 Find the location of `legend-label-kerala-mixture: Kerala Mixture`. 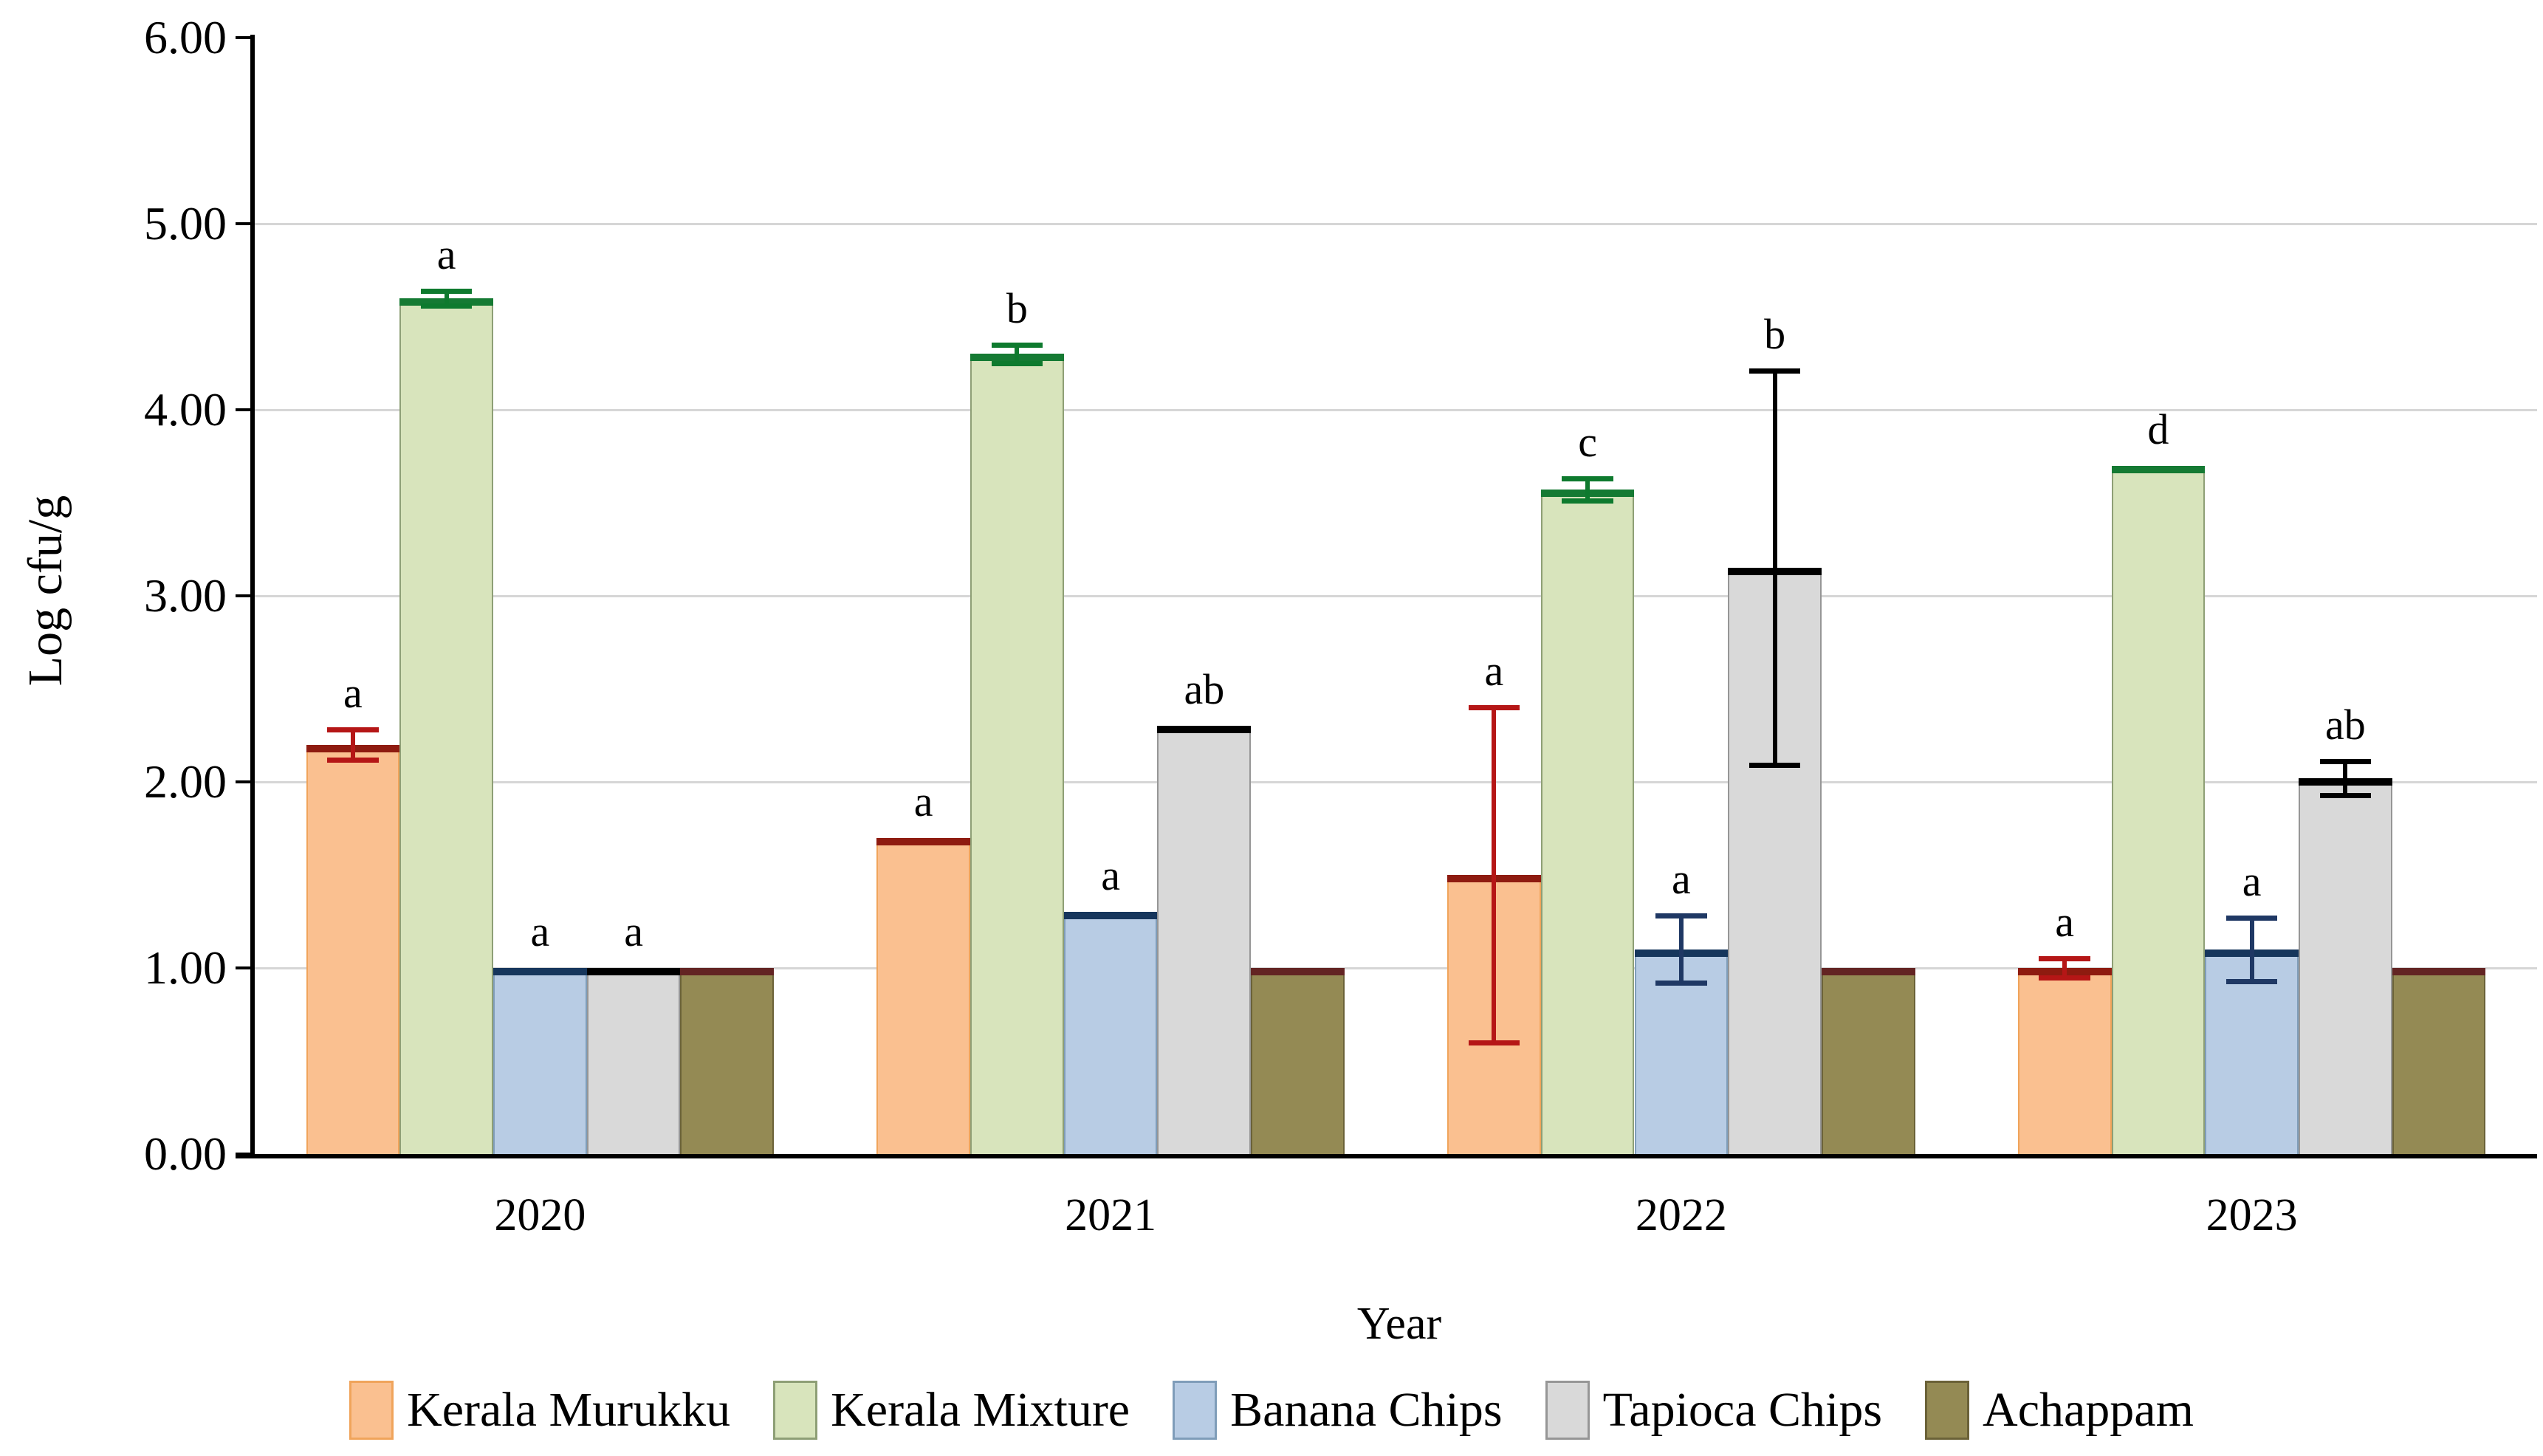

legend-label-kerala-mixture: Kerala Mixture is located at coordinates (980, 1410).